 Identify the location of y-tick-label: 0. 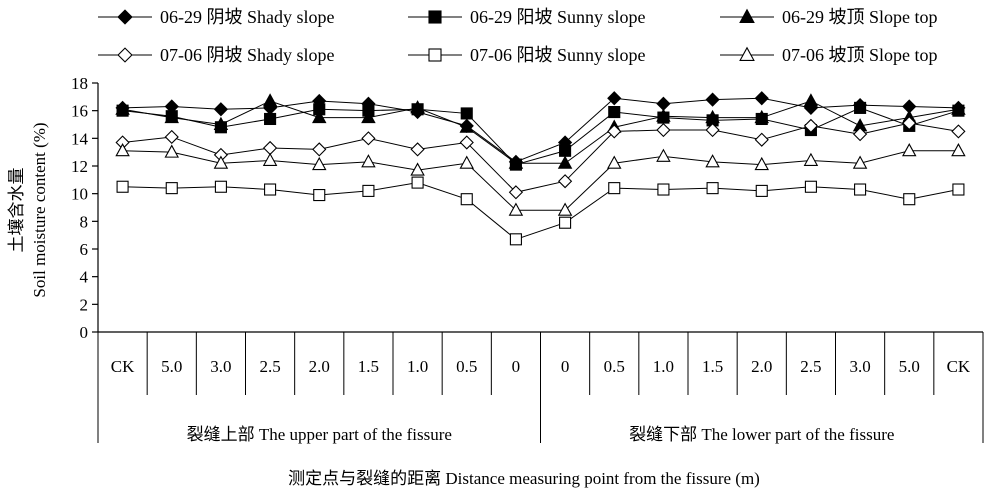
(84, 332).